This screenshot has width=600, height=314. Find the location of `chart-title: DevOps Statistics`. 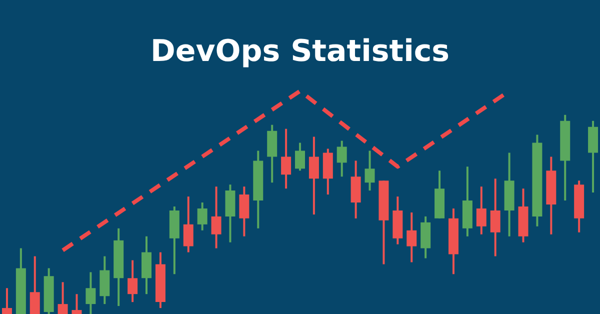

chart-title: DevOps Statistics is located at coordinates (300, 51).